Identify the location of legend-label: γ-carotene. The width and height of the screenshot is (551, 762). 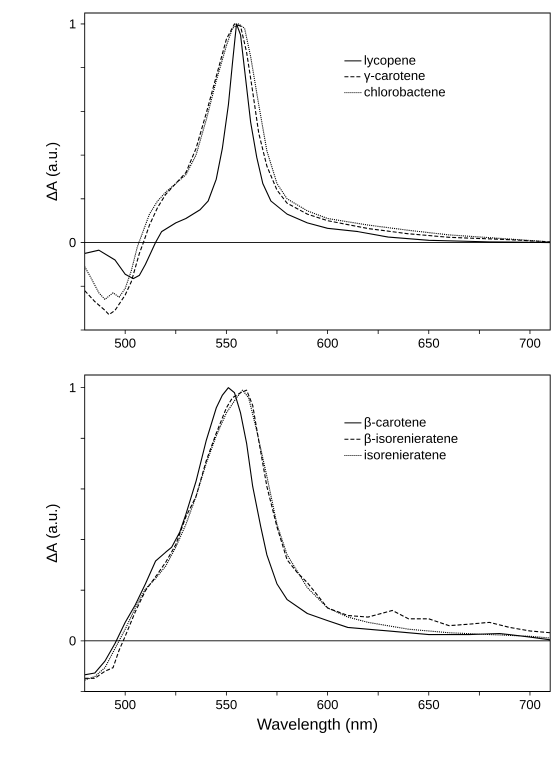
(394, 77).